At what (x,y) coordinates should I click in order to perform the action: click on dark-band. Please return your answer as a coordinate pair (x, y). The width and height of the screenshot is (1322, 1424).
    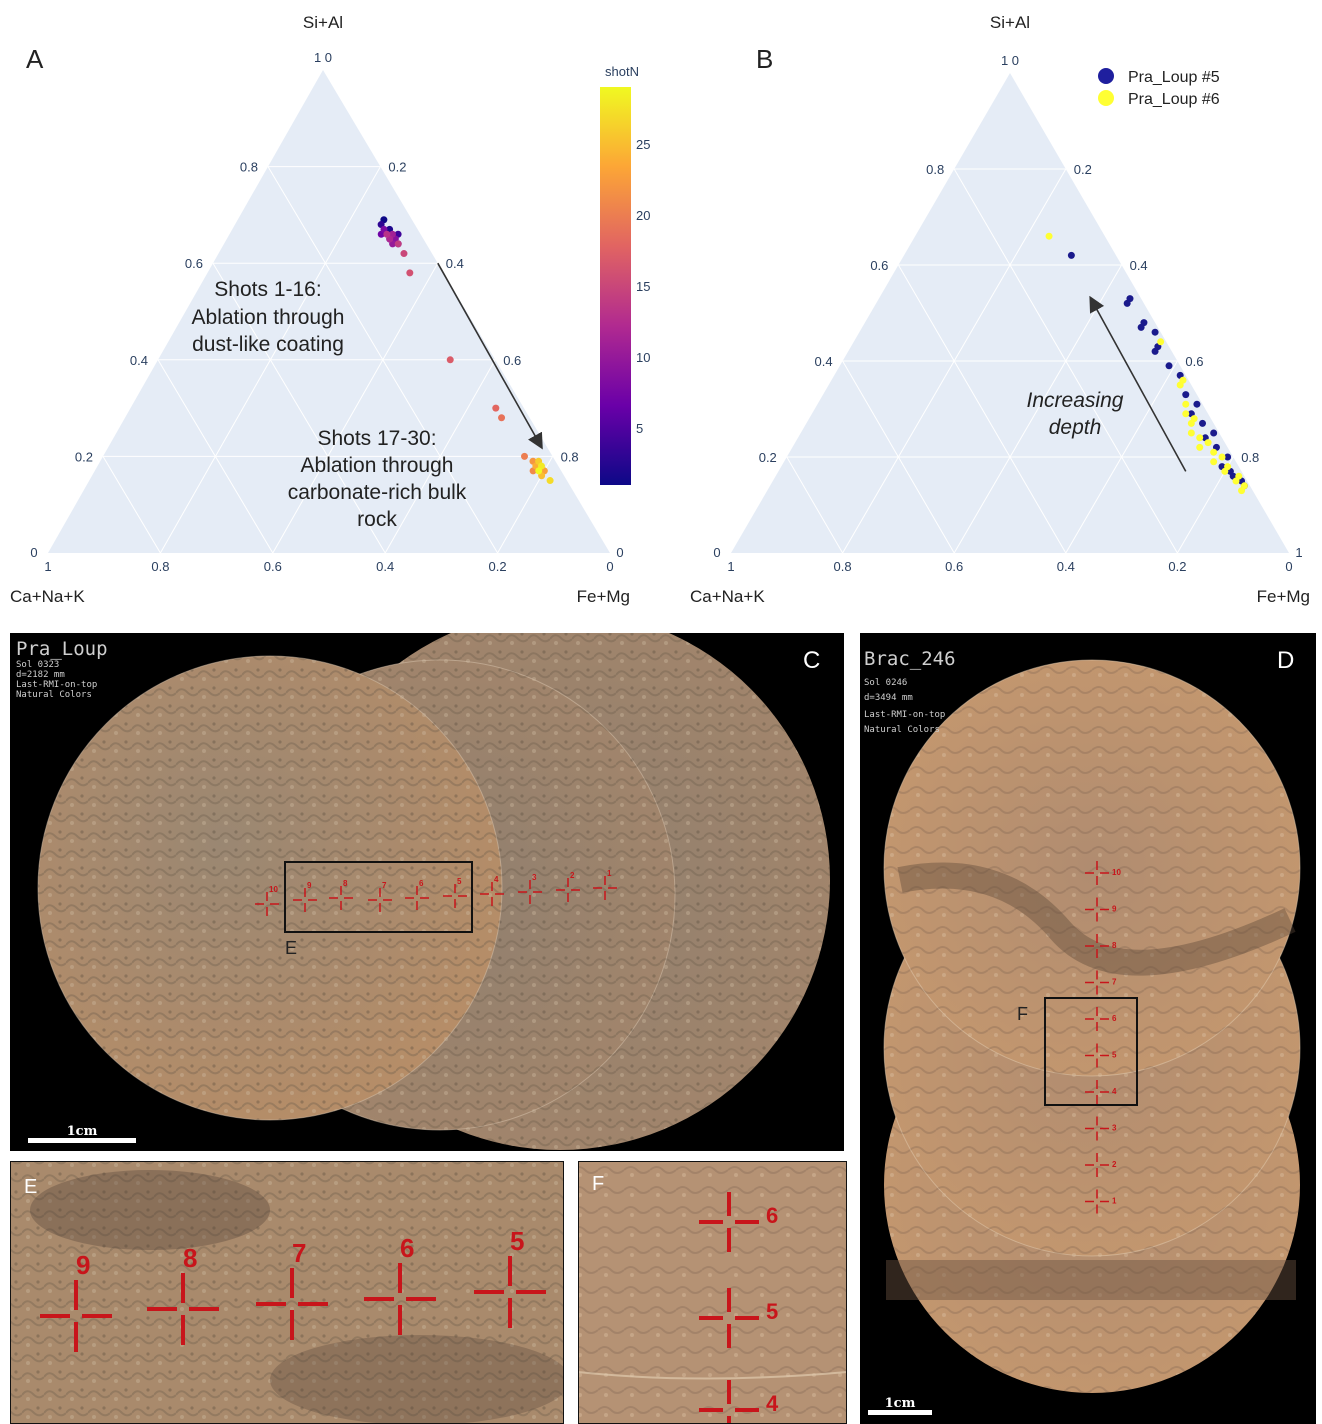
    Looking at the image, I should click on (1091, 1280).